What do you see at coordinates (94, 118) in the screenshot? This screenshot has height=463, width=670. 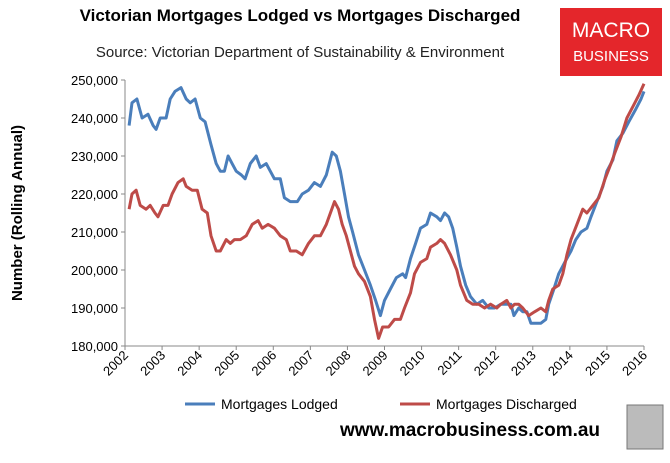 I see `y-tick-label: 240,000` at bounding box center [94, 118].